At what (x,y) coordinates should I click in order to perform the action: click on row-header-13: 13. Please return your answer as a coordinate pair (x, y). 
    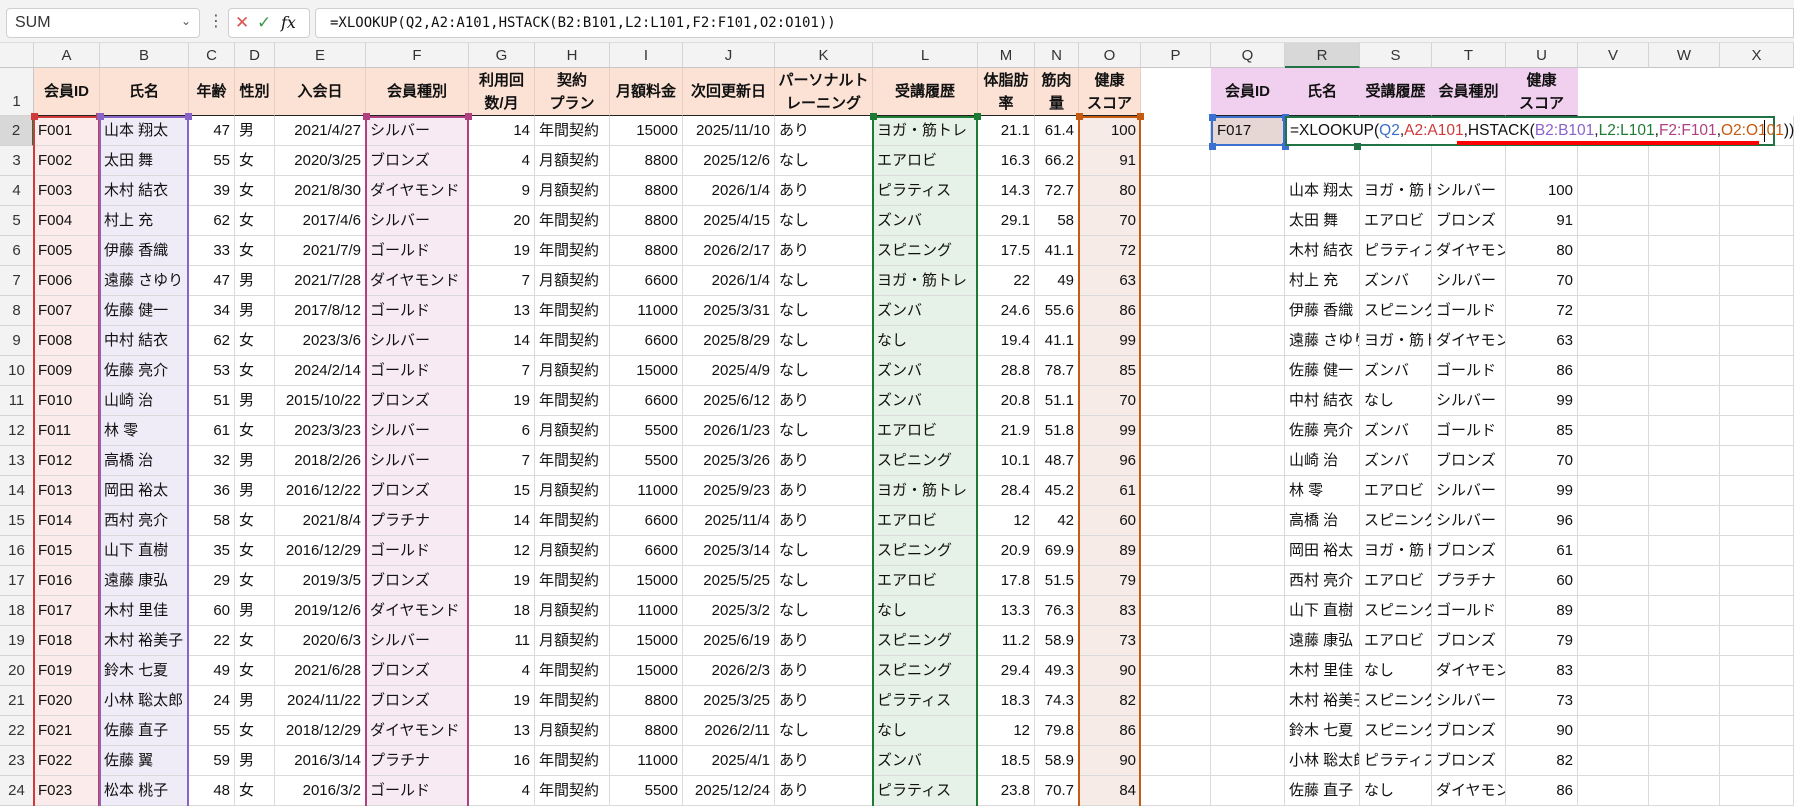
    Looking at the image, I should click on (17, 461).